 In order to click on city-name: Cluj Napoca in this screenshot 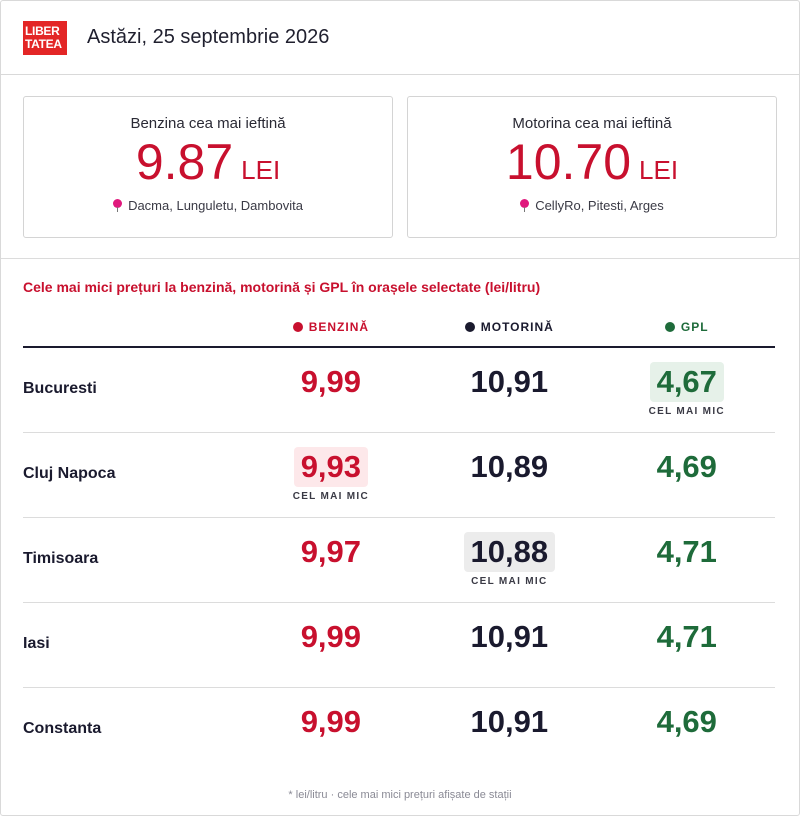, I will do `click(69, 473)`.